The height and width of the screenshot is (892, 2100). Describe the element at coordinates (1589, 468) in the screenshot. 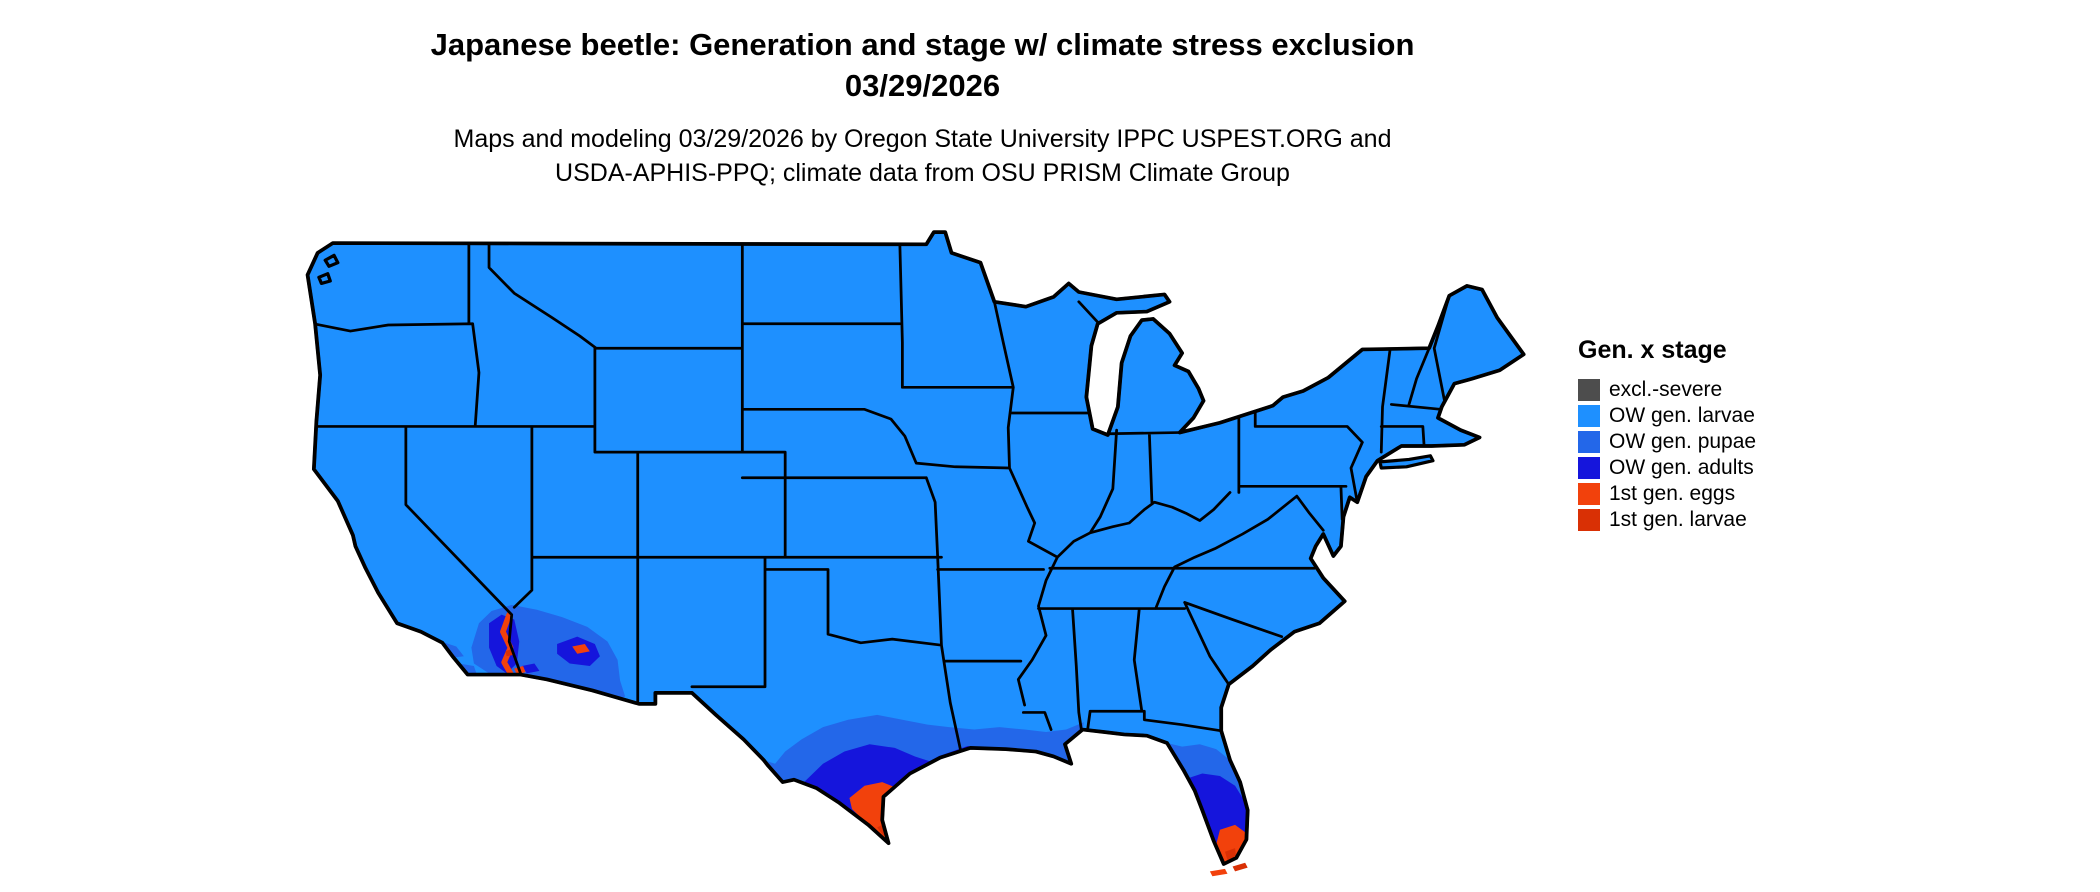

I see `legend-swatch-ow-adults` at that location.